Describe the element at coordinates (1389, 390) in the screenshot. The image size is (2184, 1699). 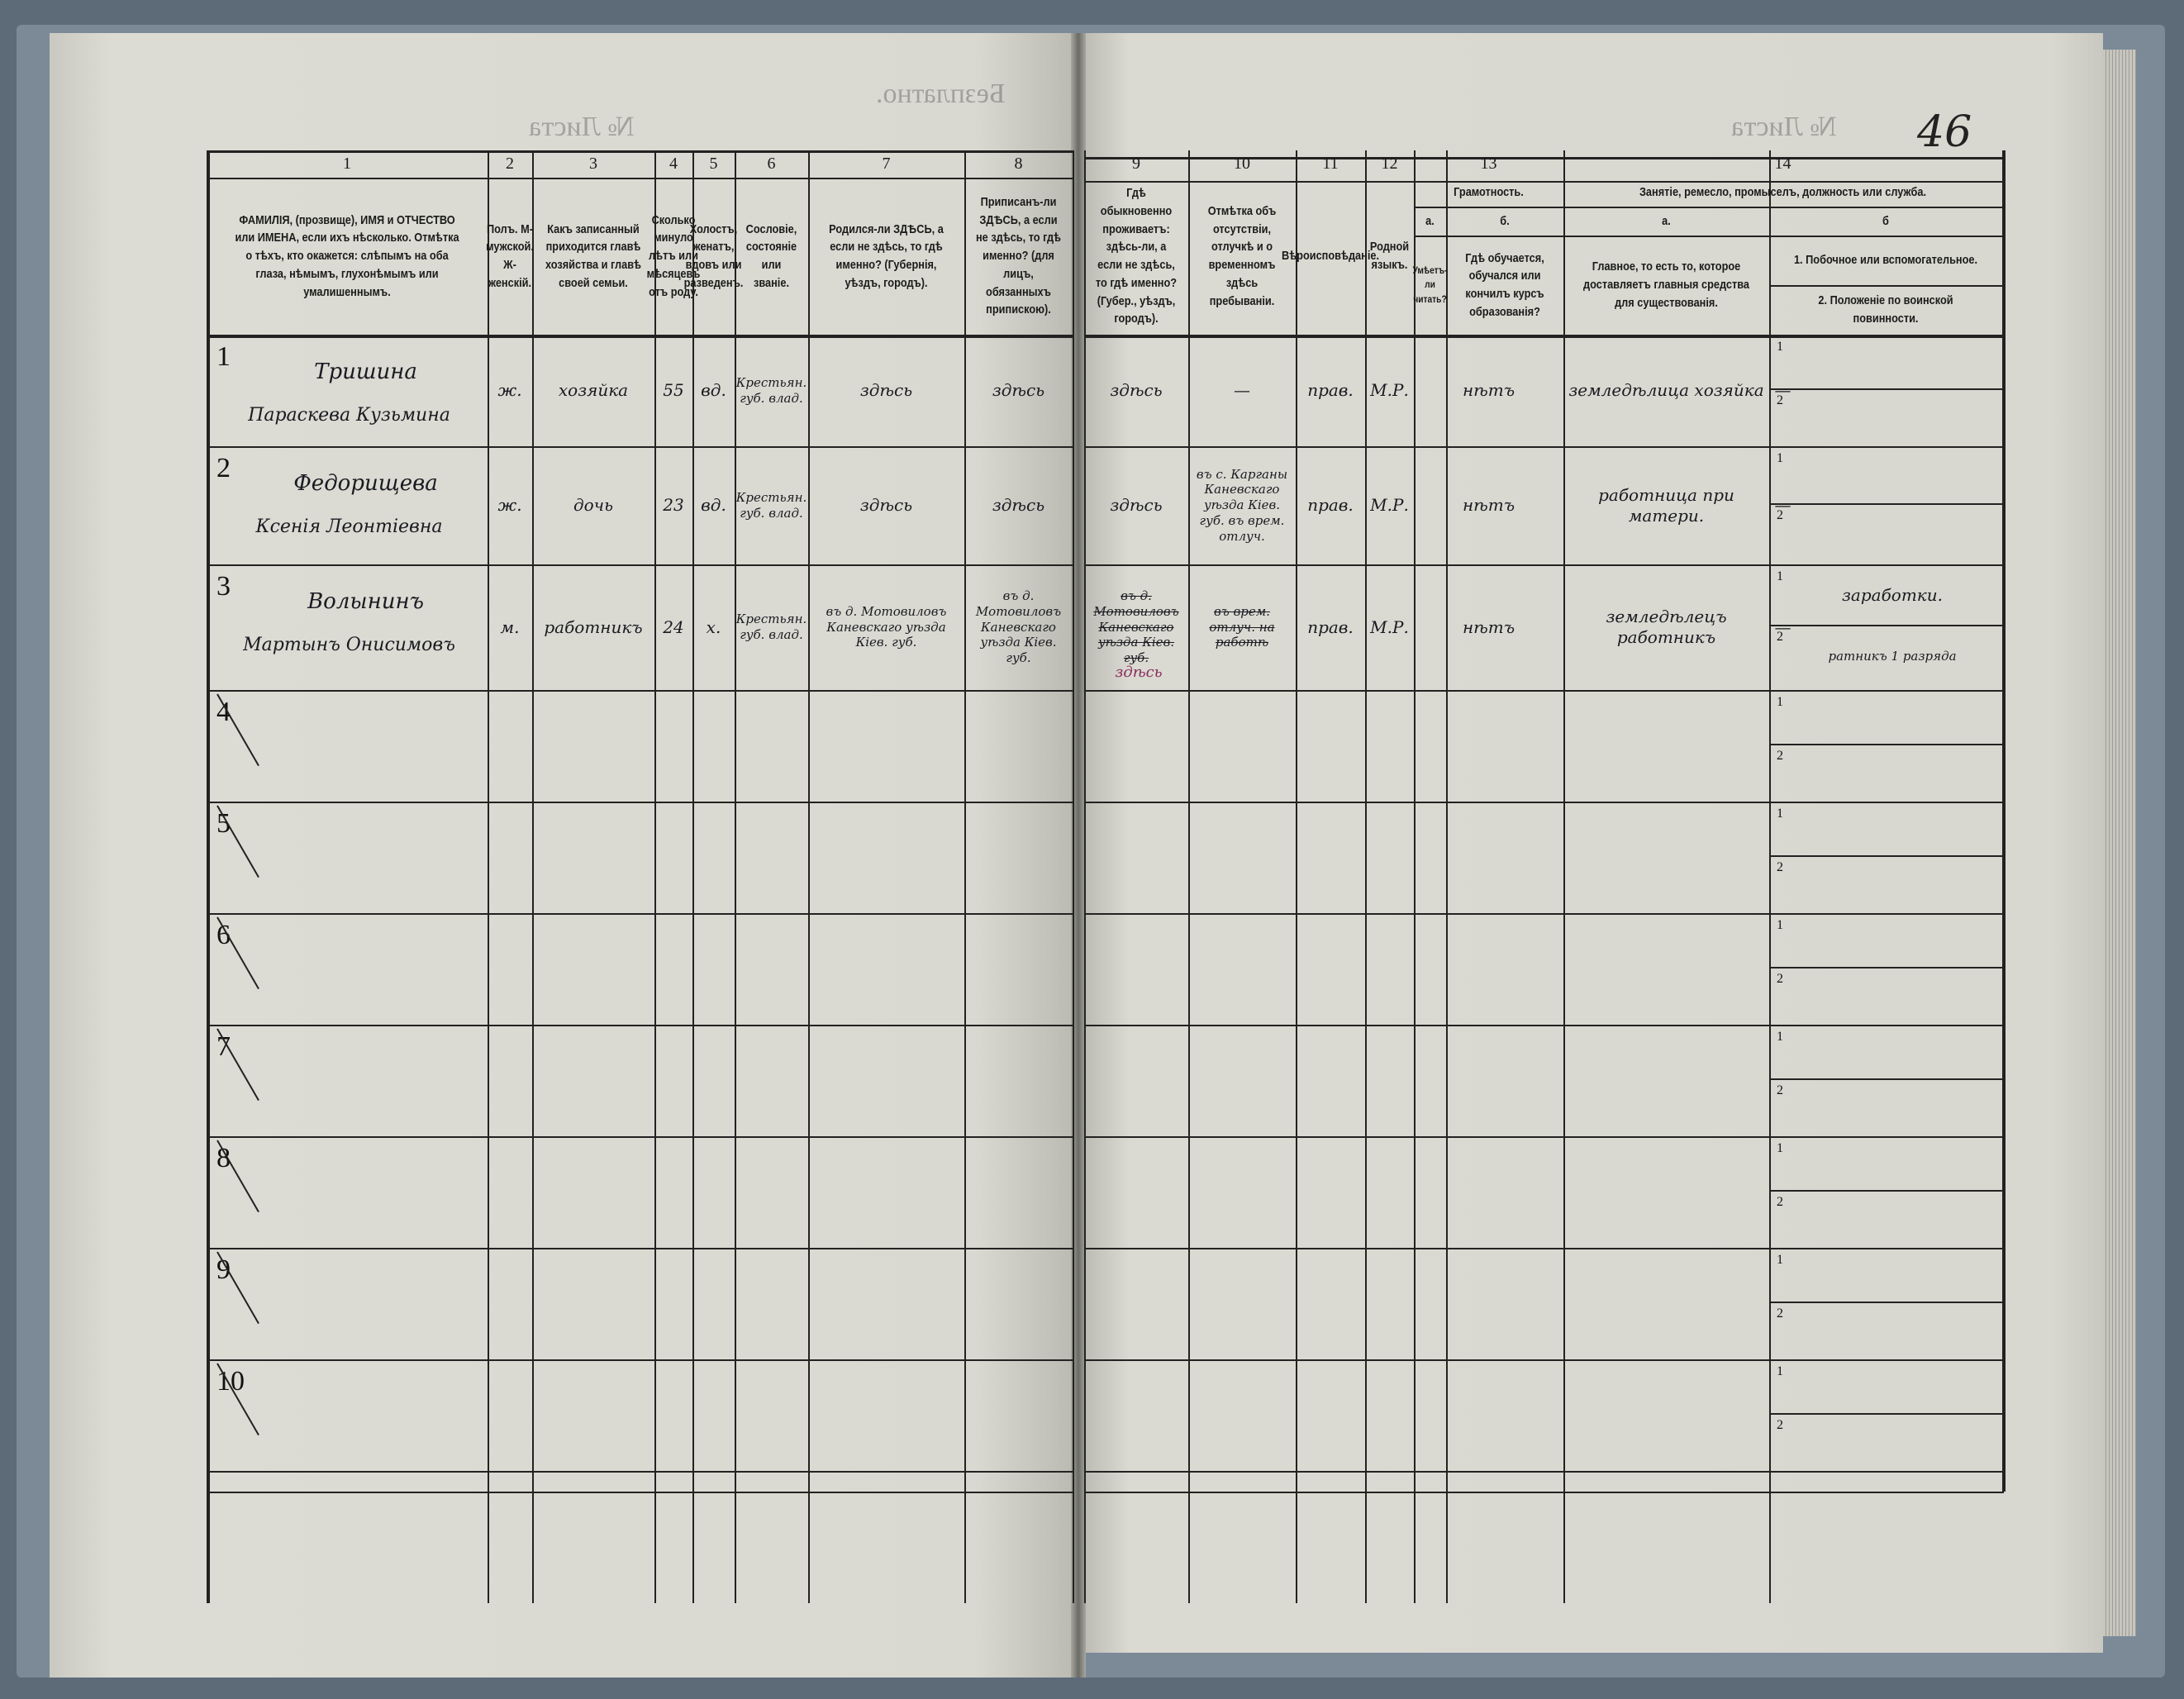
I see `cell-language: М.Р.` at that location.